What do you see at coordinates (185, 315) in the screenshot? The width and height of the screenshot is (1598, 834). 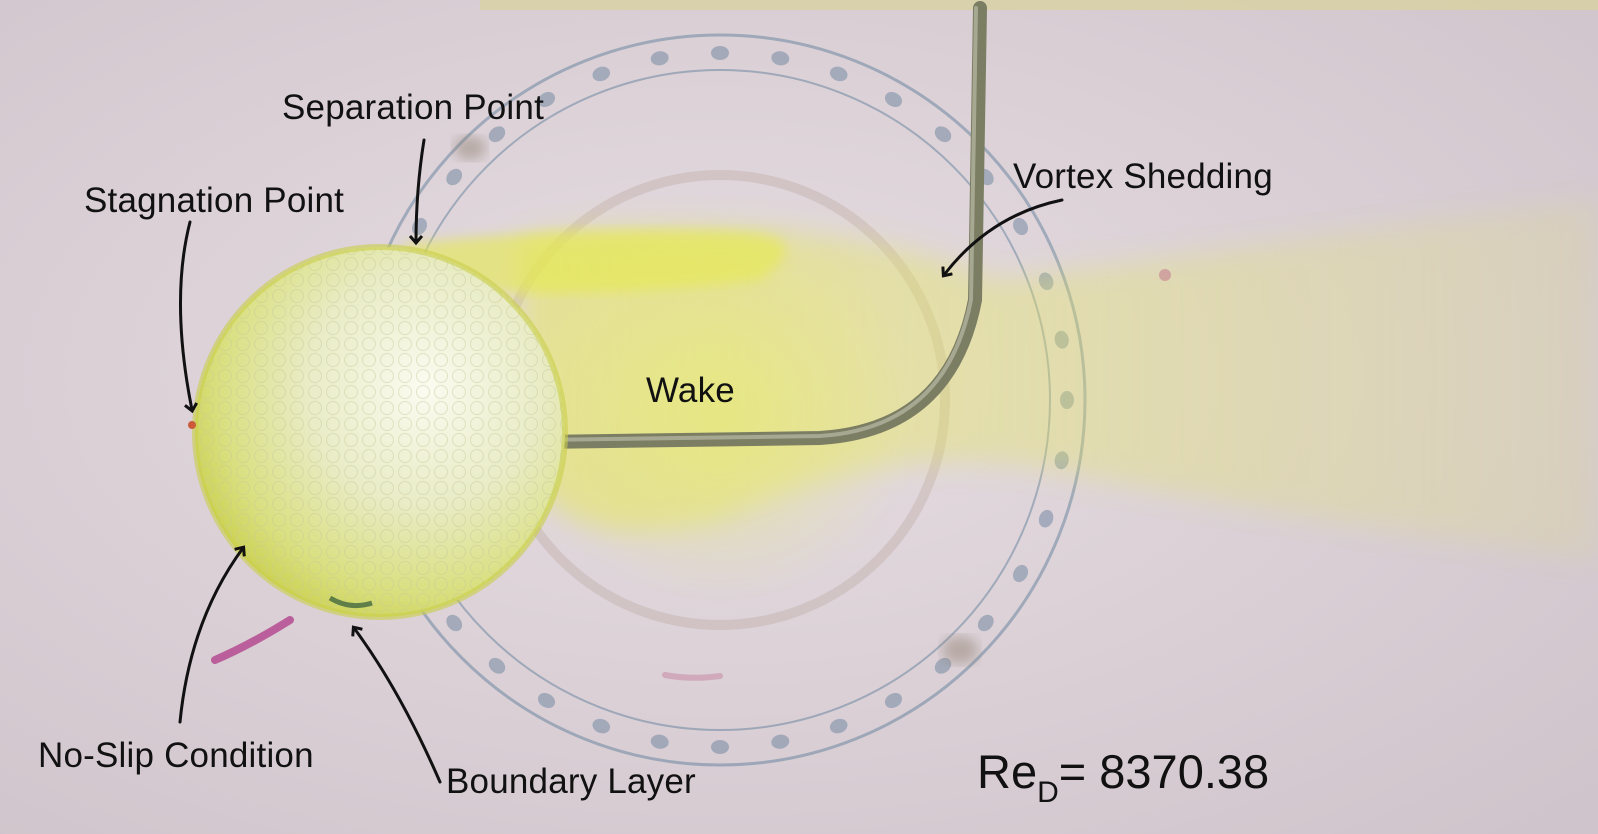 I see `arrow-stagnation-point` at bounding box center [185, 315].